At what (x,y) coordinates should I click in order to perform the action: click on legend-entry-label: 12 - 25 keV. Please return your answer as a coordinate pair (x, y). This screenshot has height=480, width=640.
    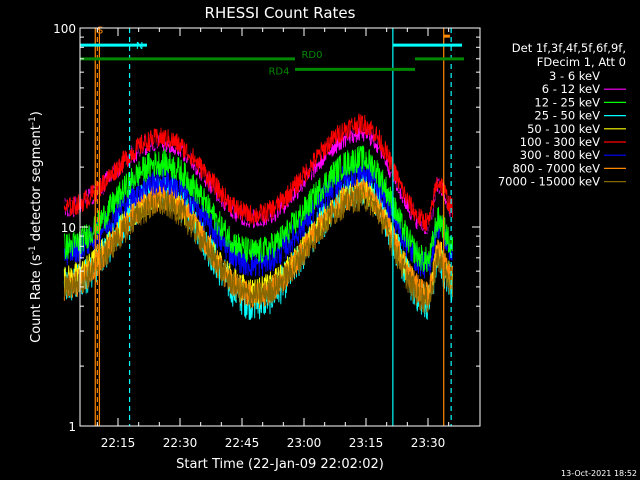
    Looking at the image, I should click on (567, 102).